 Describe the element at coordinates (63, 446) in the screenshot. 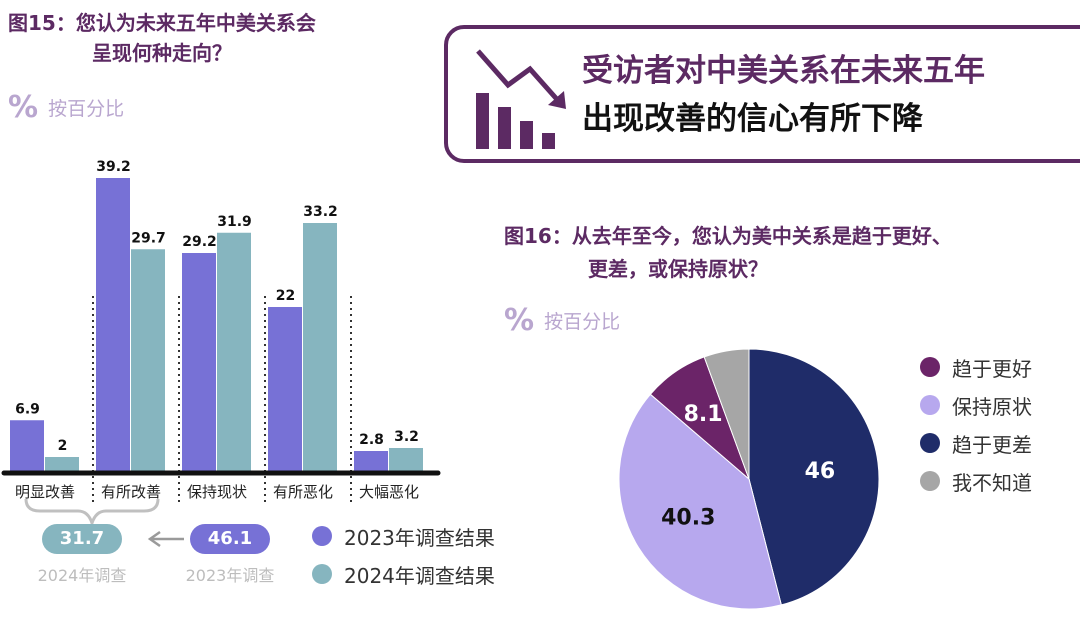

I see `bar-value-label: 2` at that location.